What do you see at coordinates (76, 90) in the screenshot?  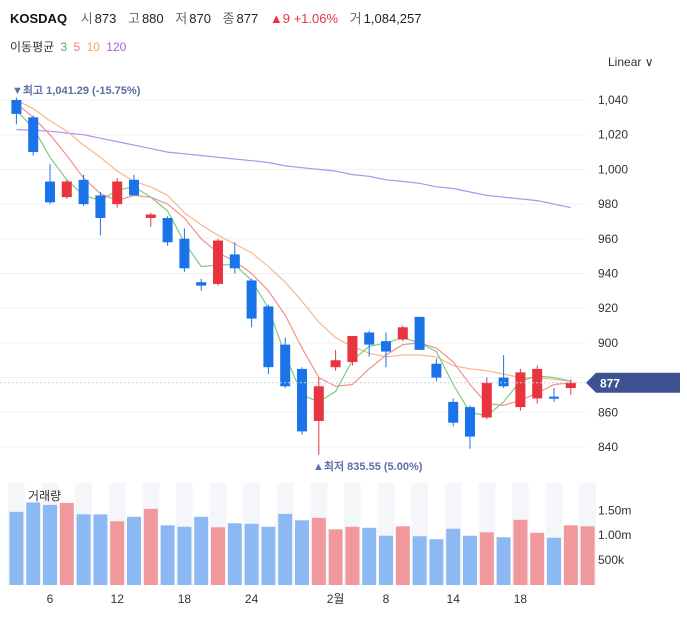 I see `high-marker: ▼최고 1,041.29 (-15.75%)` at bounding box center [76, 90].